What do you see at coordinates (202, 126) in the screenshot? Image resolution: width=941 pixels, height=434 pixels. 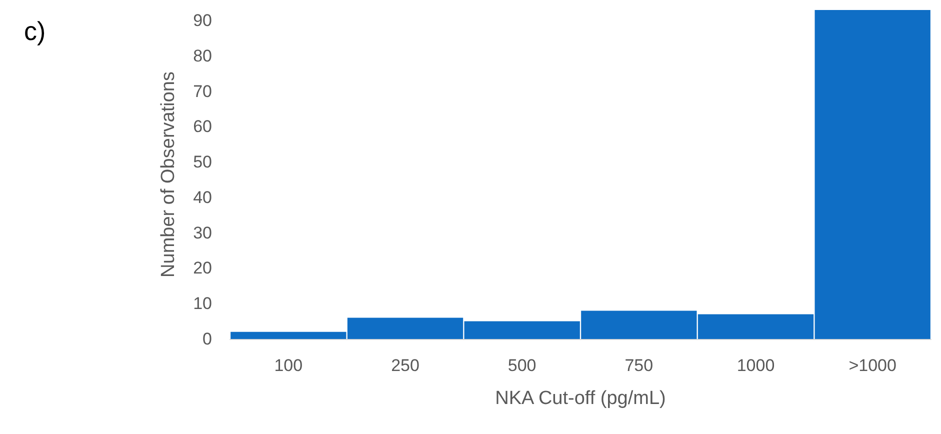 I see `y-tick-label: 60` at bounding box center [202, 126].